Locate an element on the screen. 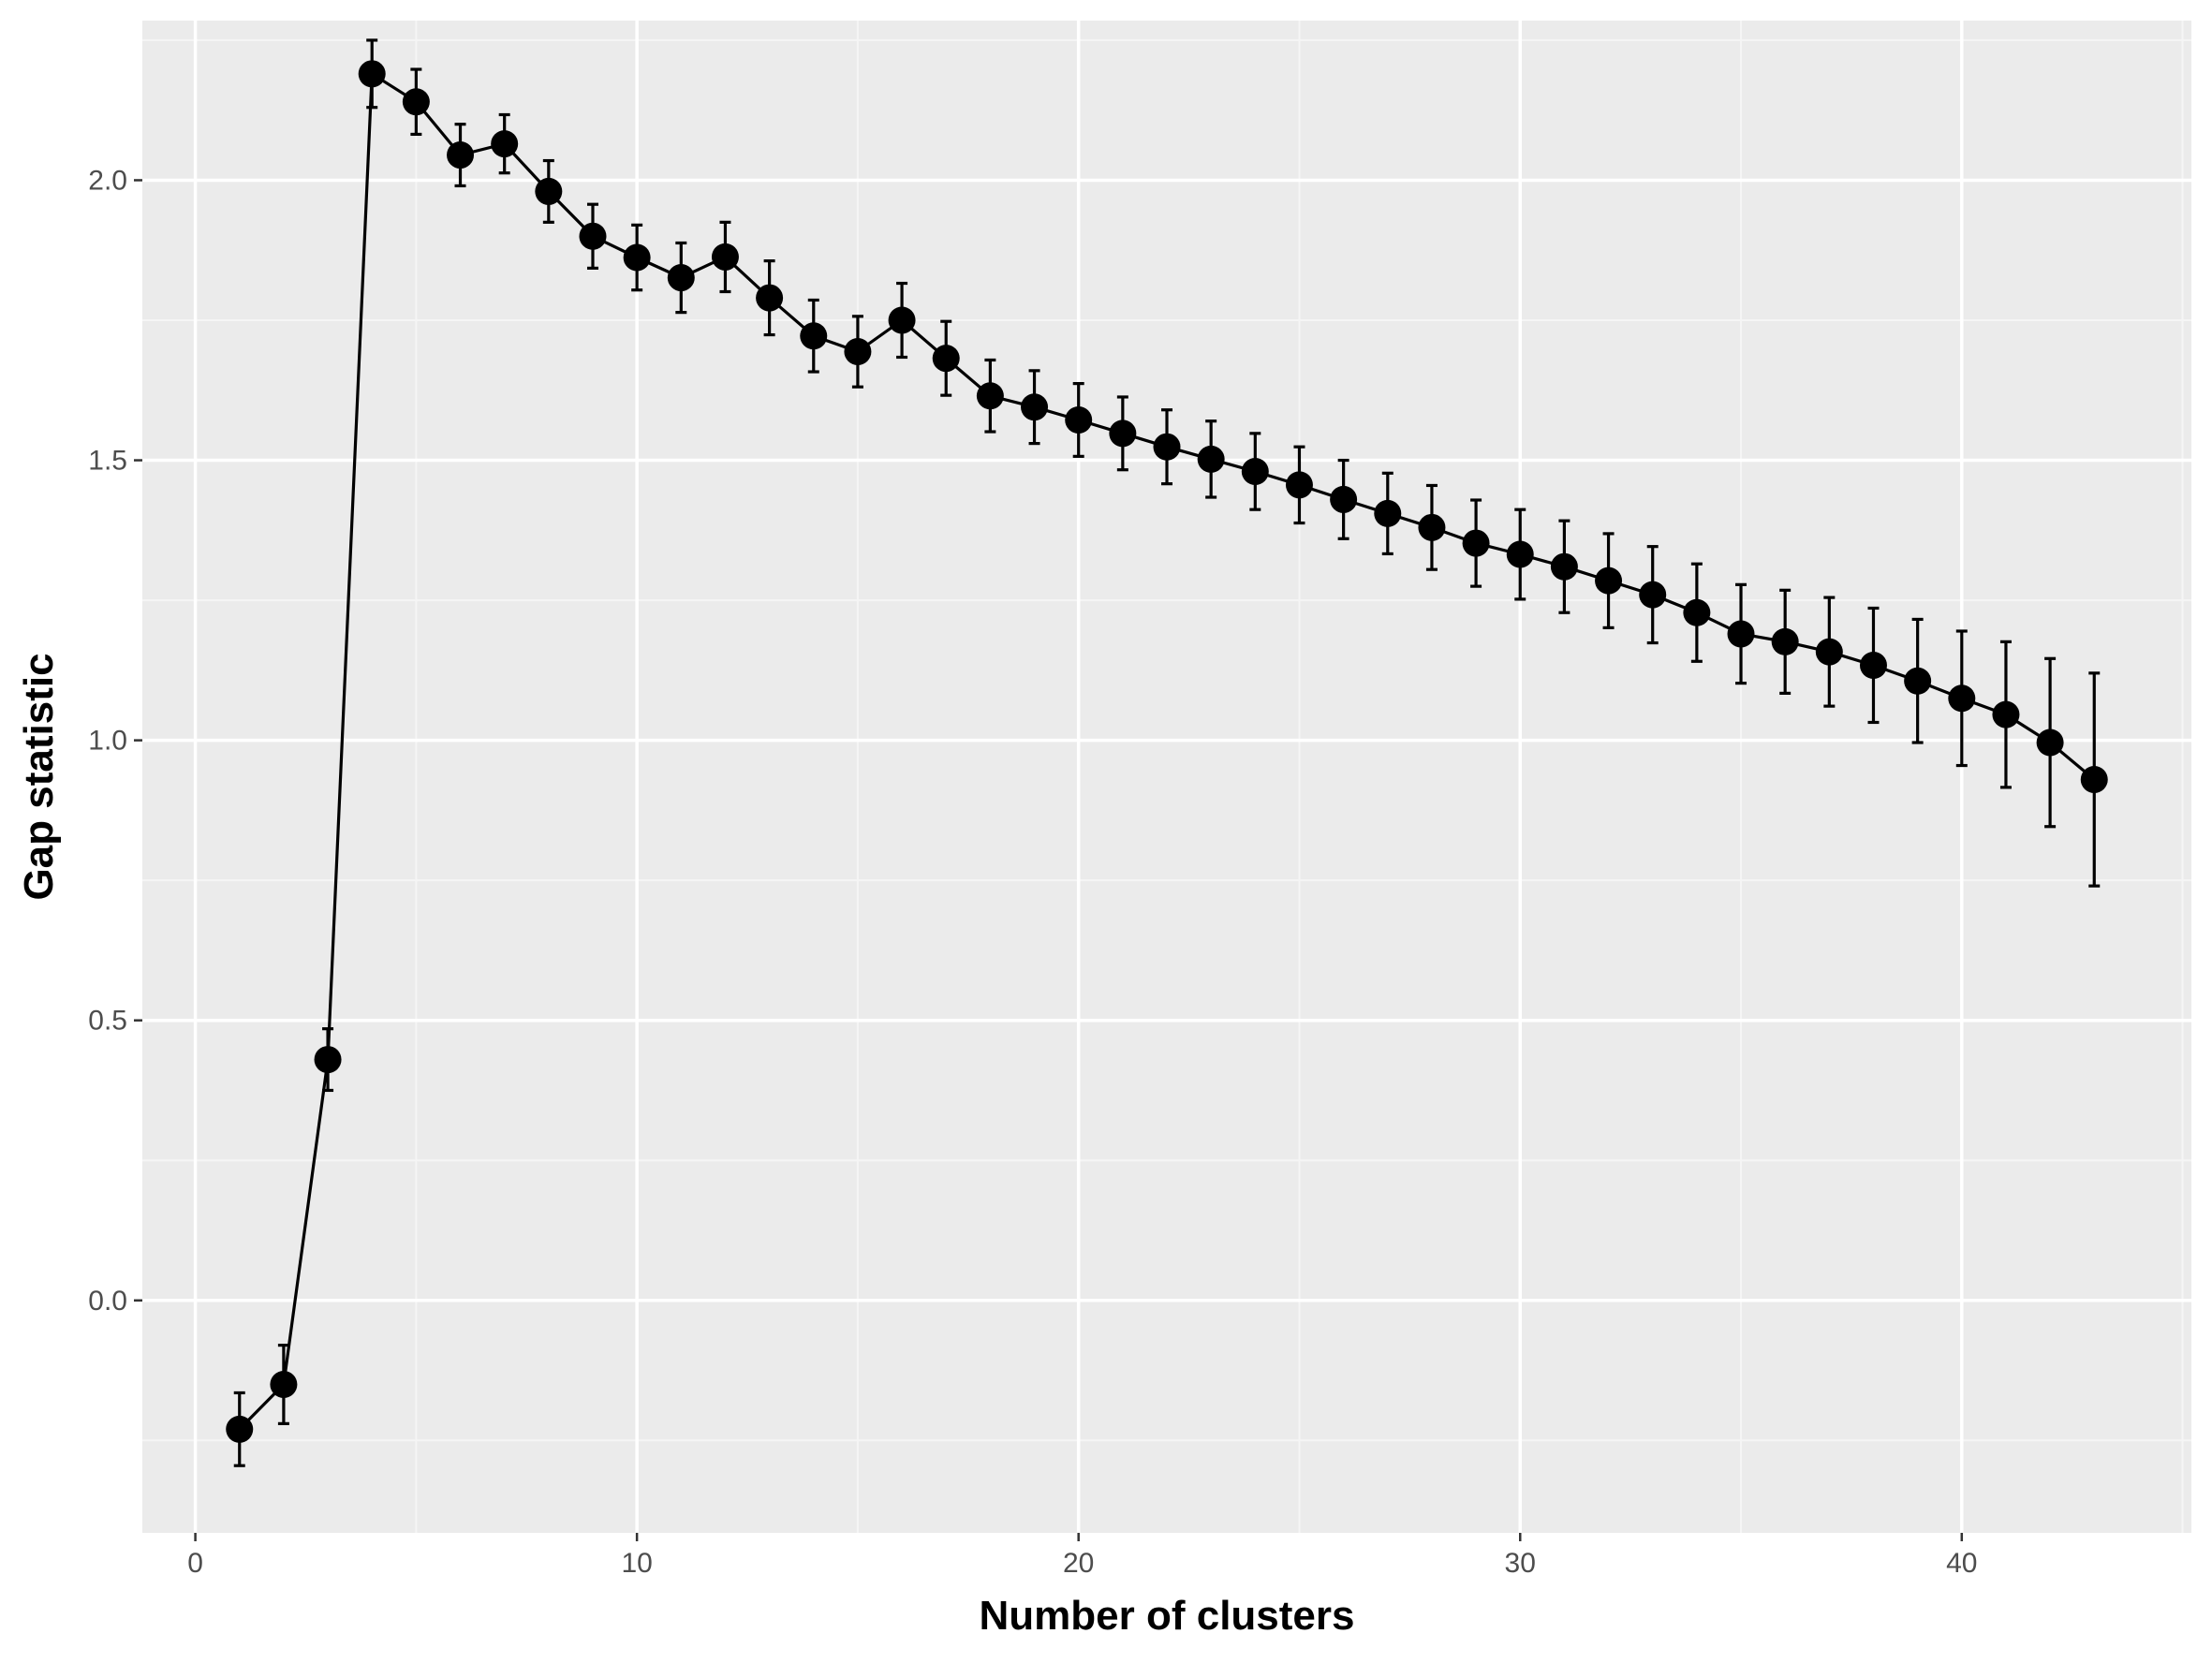 The image size is (2212, 1663). y-axis-title: Gap statistic is located at coordinates (39, 776).